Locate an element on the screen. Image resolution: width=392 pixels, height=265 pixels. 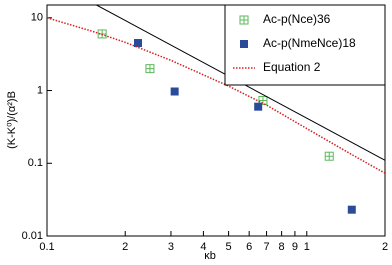
x-tick-label: 8 is located at coordinates (282, 247).